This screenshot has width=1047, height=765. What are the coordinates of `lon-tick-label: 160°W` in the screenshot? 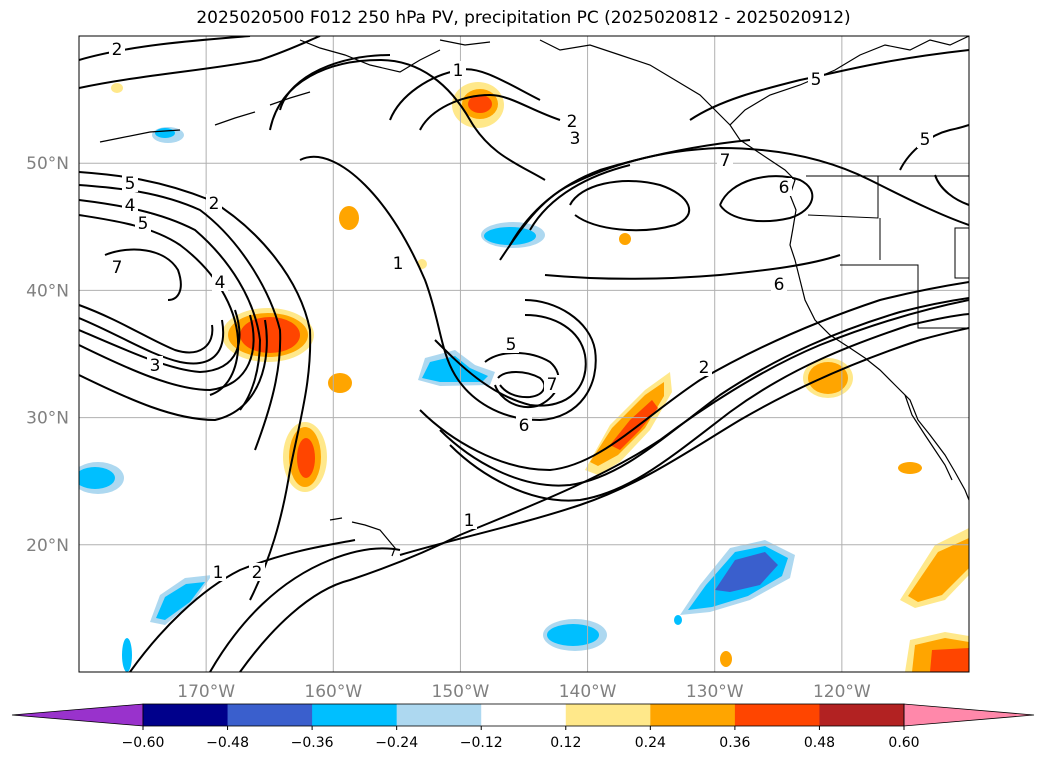 It's located at (333, 692).